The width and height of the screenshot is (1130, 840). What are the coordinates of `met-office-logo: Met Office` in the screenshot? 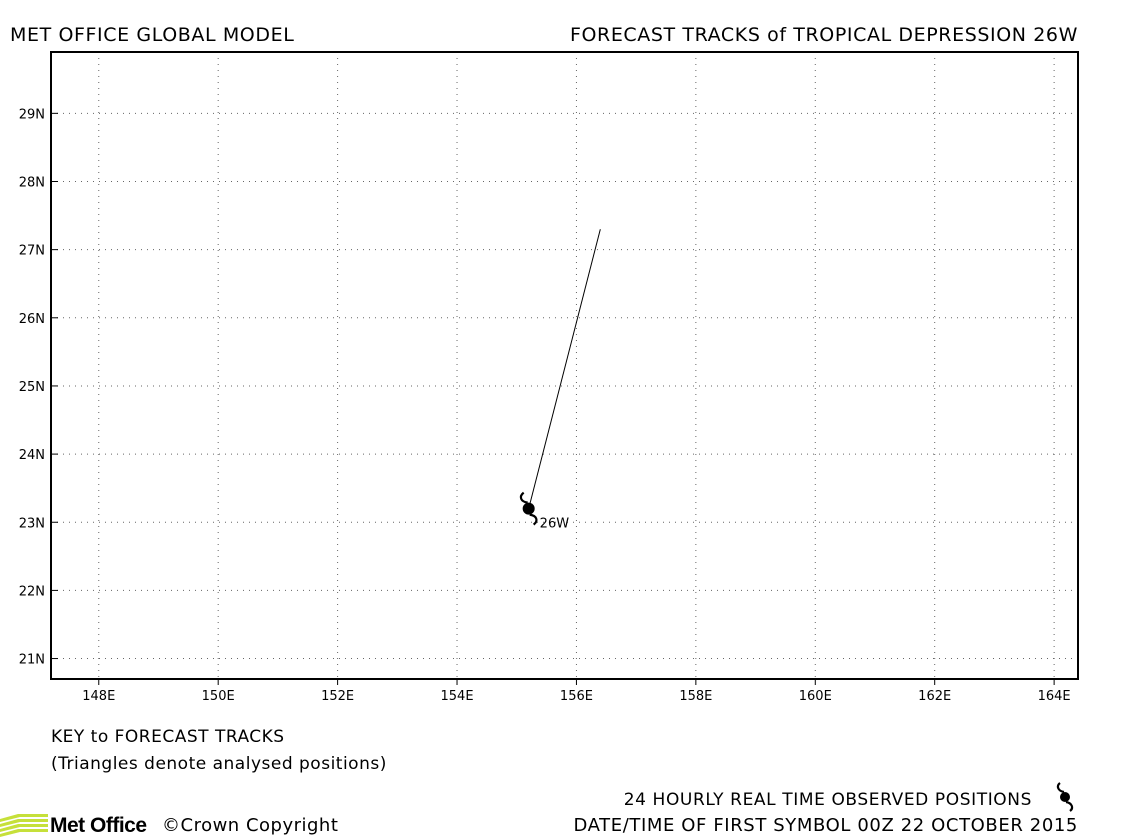 It's located at (73, 826).